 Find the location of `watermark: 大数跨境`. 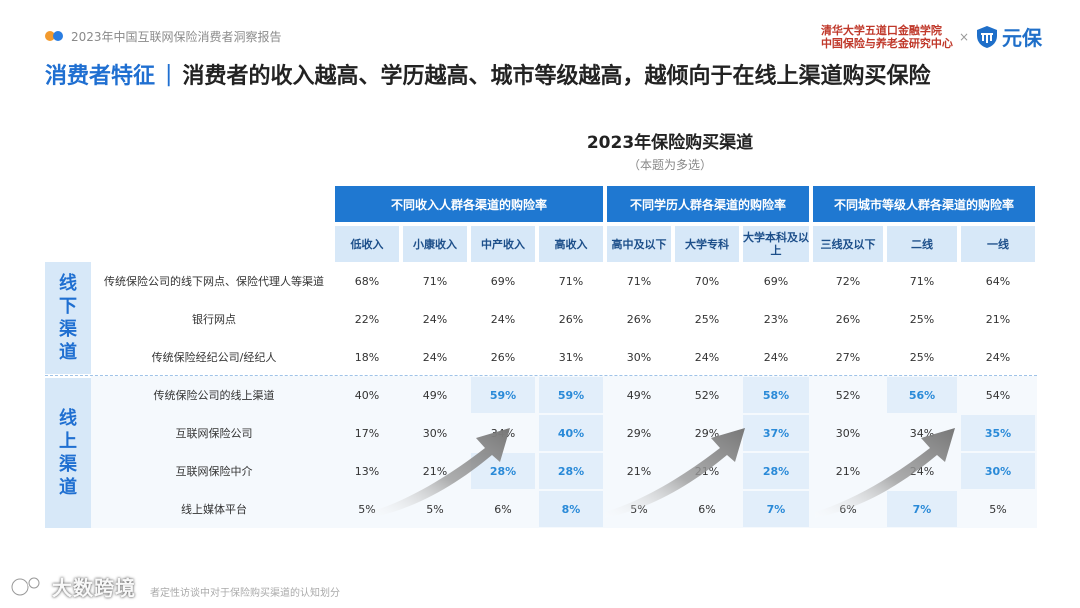

watermark: 大数跨境 is located at coordinates (73, 586).